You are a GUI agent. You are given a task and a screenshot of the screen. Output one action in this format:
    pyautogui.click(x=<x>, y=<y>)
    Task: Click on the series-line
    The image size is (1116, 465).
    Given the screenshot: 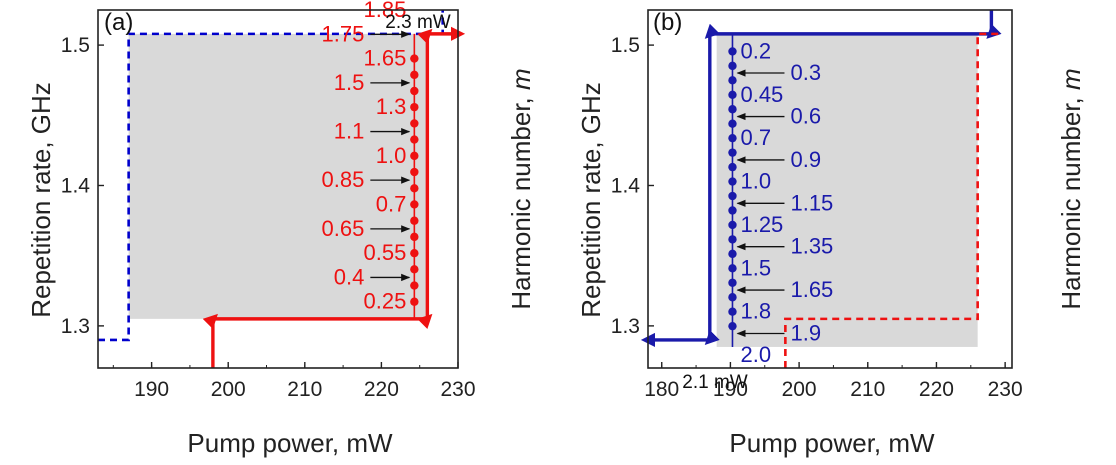 What is the action you would take?
    pyautogui.click(x=891, y=200)
    